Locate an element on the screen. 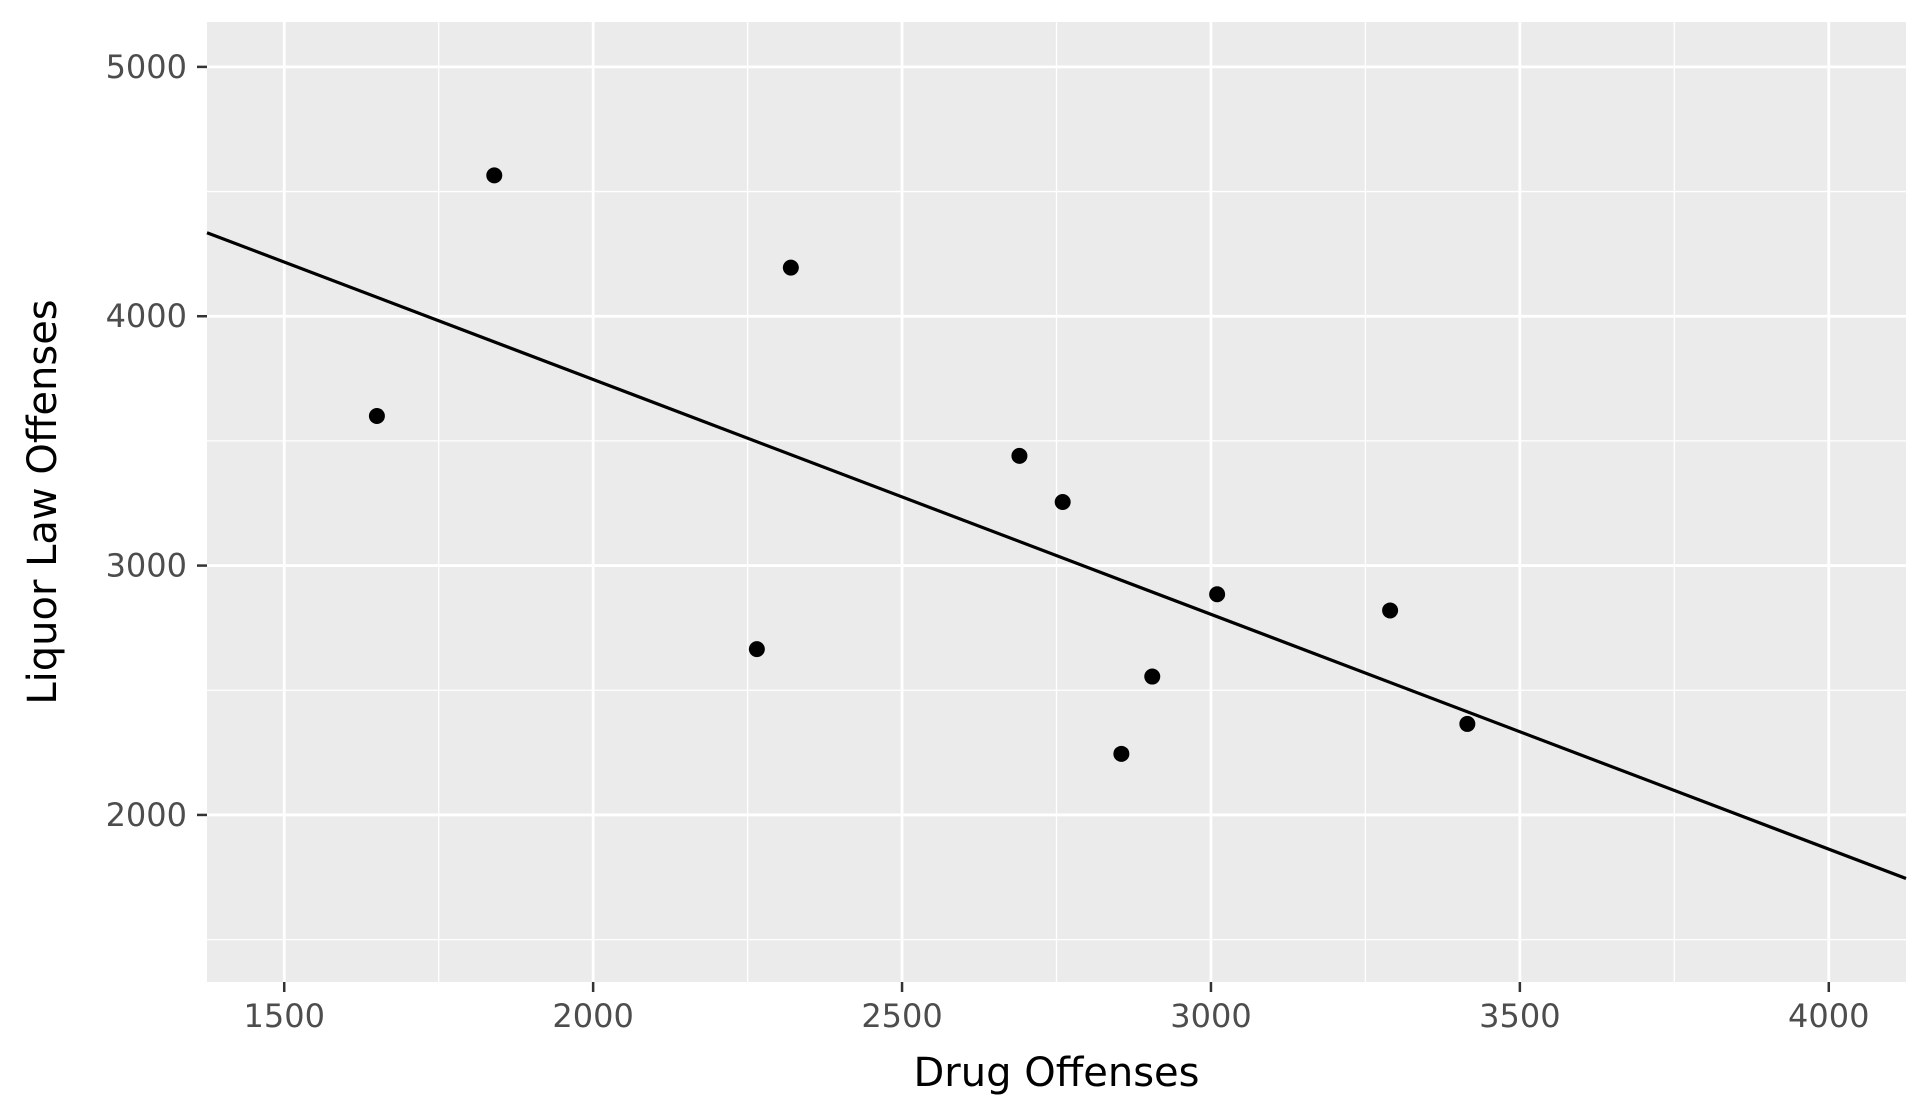  y-axis-title: Liquor Law Offenses is located at coordinates (43, 501).